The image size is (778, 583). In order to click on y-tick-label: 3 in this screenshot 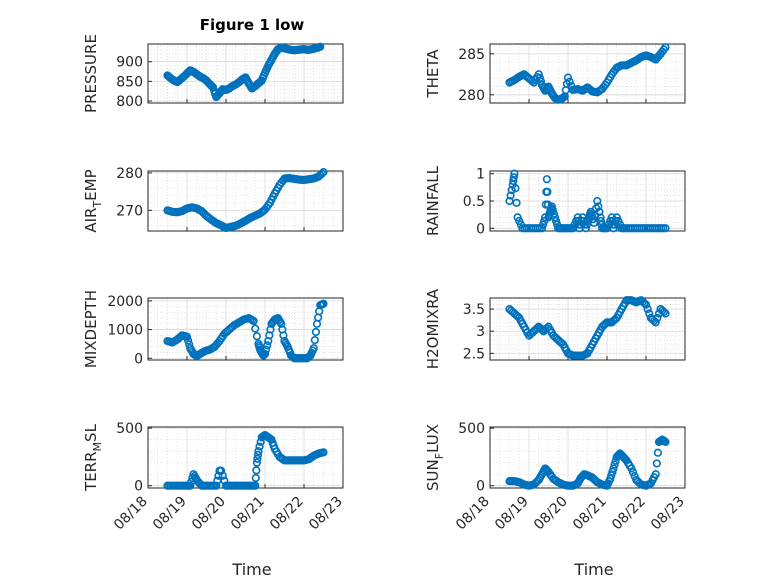, I will do `click(480, 332)`.